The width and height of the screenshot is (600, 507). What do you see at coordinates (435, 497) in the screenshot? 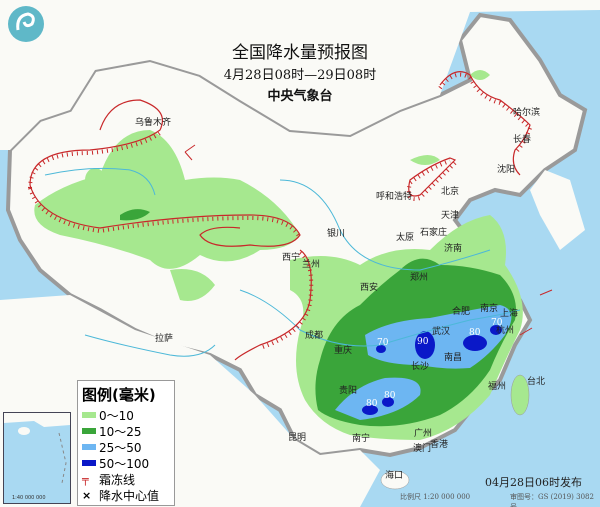
I see `map-scale: 比例尺 1:20 000 000` at bounding box center [435, 497].